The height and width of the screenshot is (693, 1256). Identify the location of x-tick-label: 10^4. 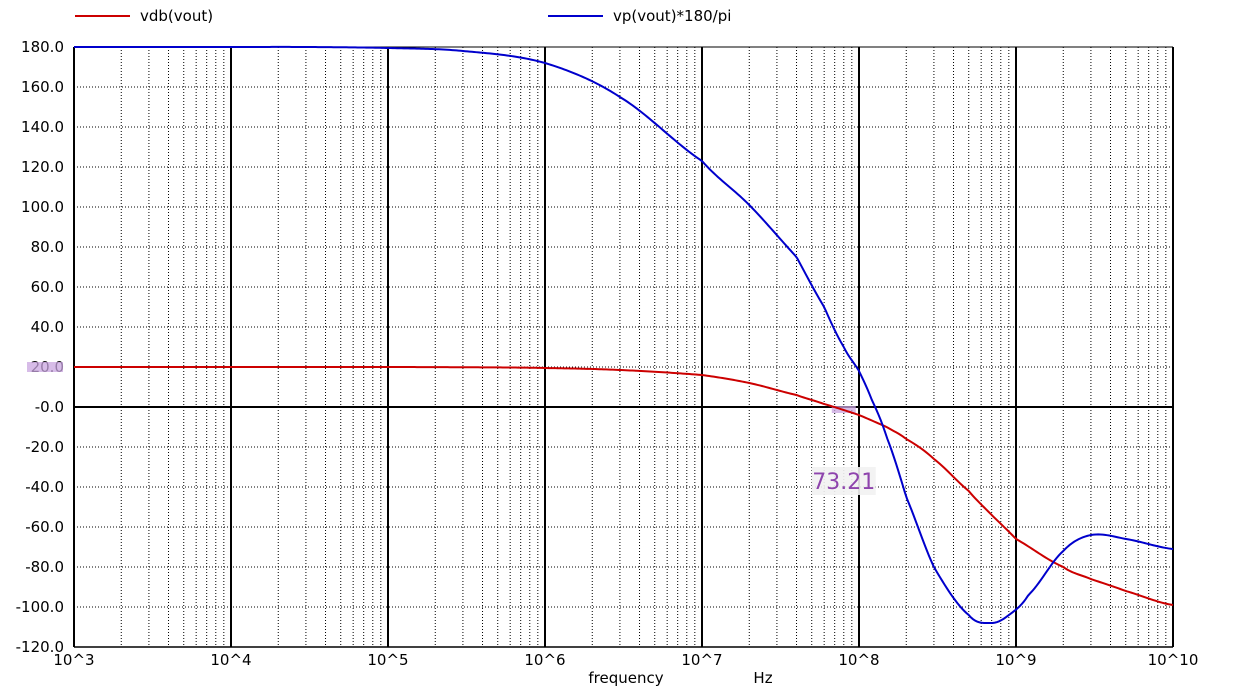
(230, 660).